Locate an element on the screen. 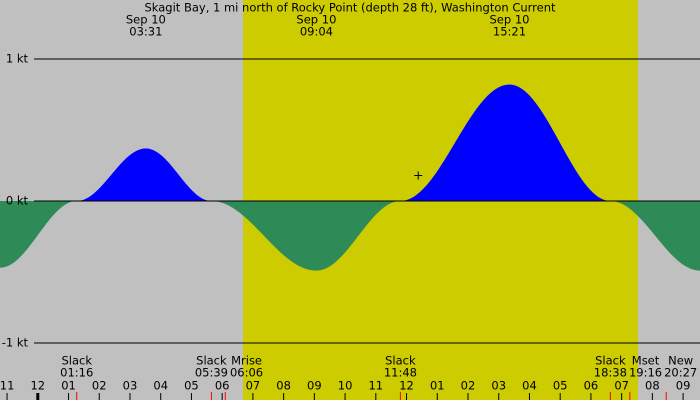 This screenshot has width=700, height=400. event-time: 05:39 is located at coordinates (211, 373).